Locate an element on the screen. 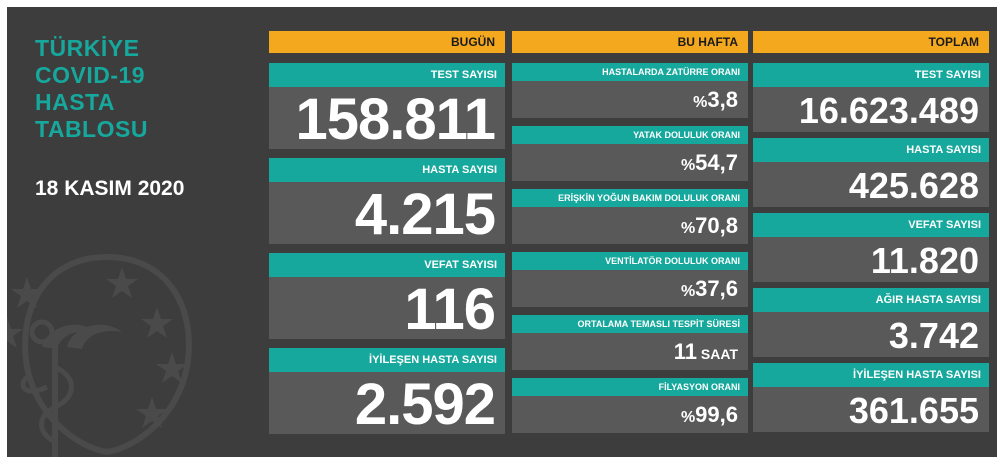  card-label: FİLYASYON ORANI is located at coordinates (630, 387).